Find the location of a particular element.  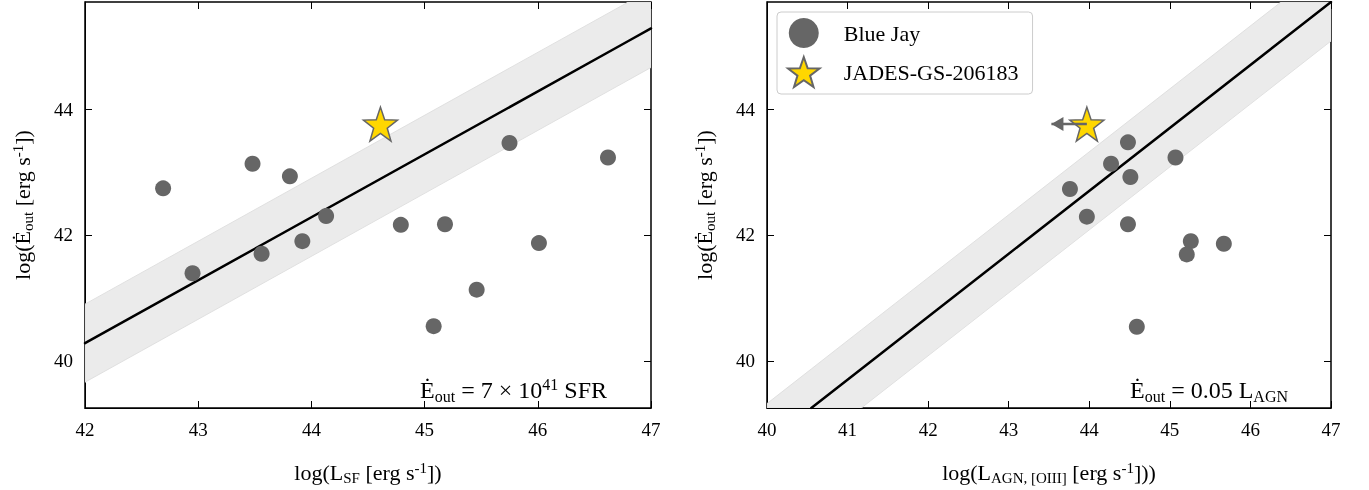

legend-label: JADES-GS-206183 is located at coordinates (931, 72).